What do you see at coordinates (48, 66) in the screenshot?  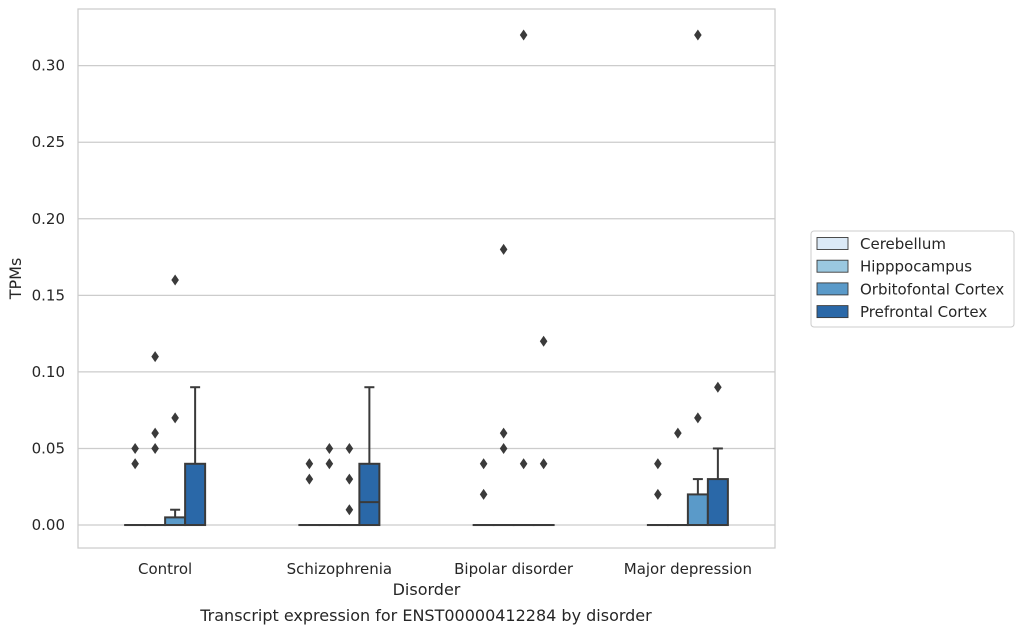 I see `y-tick-label: 0.30` at bounding box center [48, 66].